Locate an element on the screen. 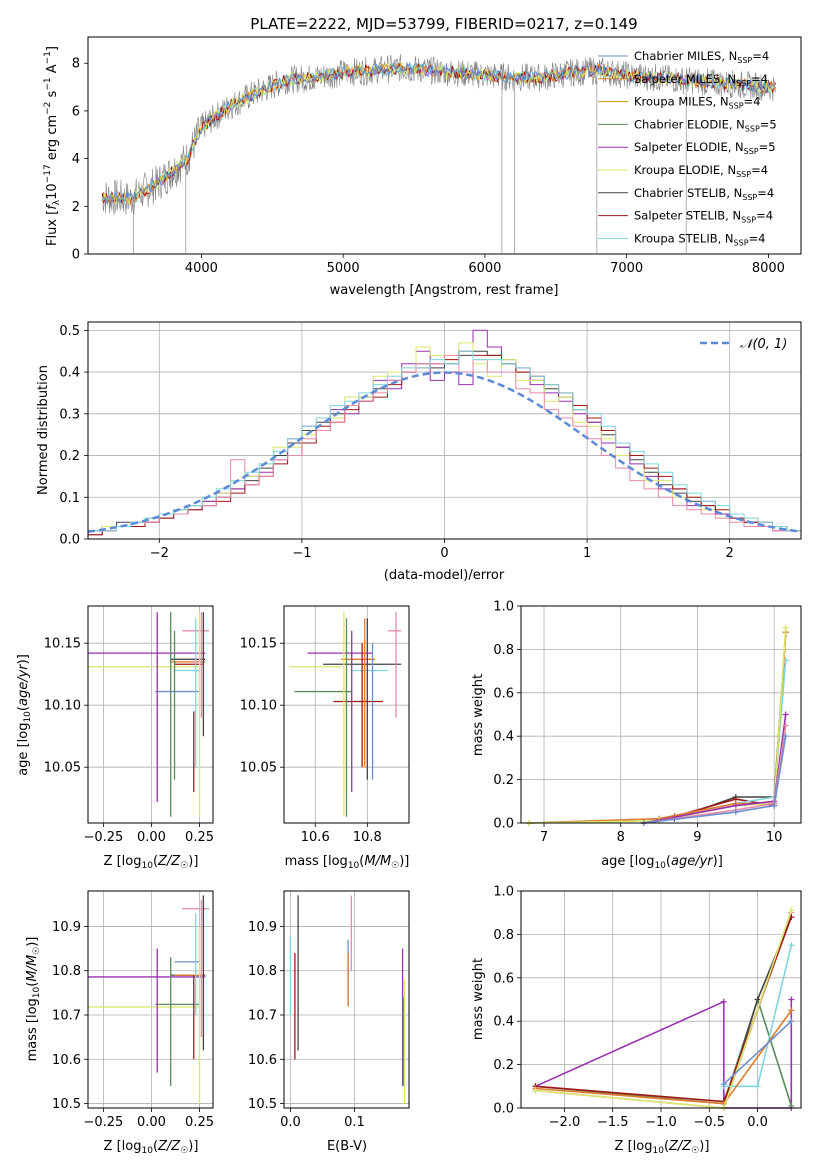 The height and width of the screenshot is (1170, 819). gaussian-curve is located at coordinates (444, 452).